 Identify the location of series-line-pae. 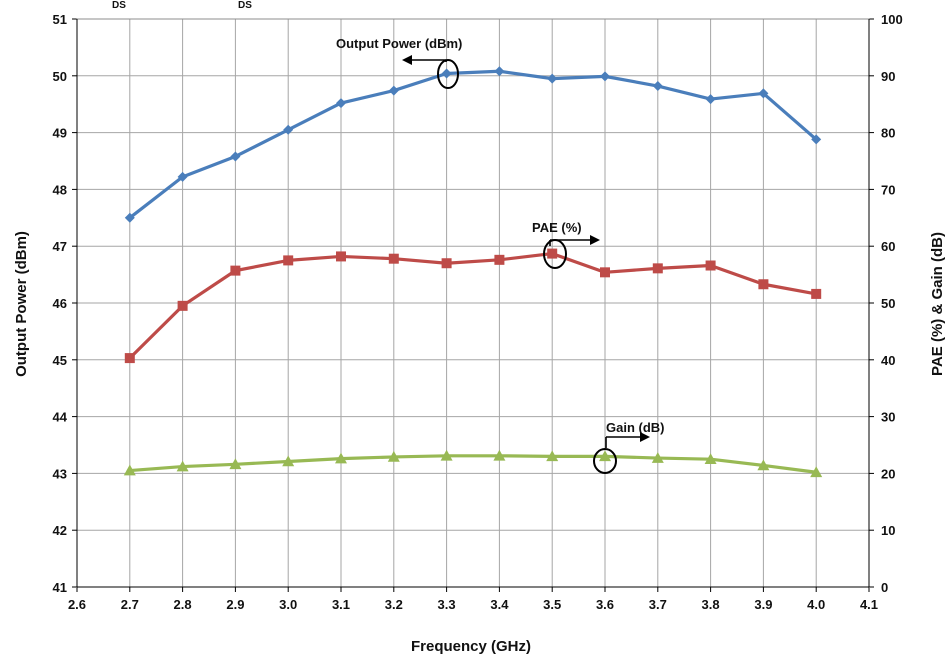
(472, 305).